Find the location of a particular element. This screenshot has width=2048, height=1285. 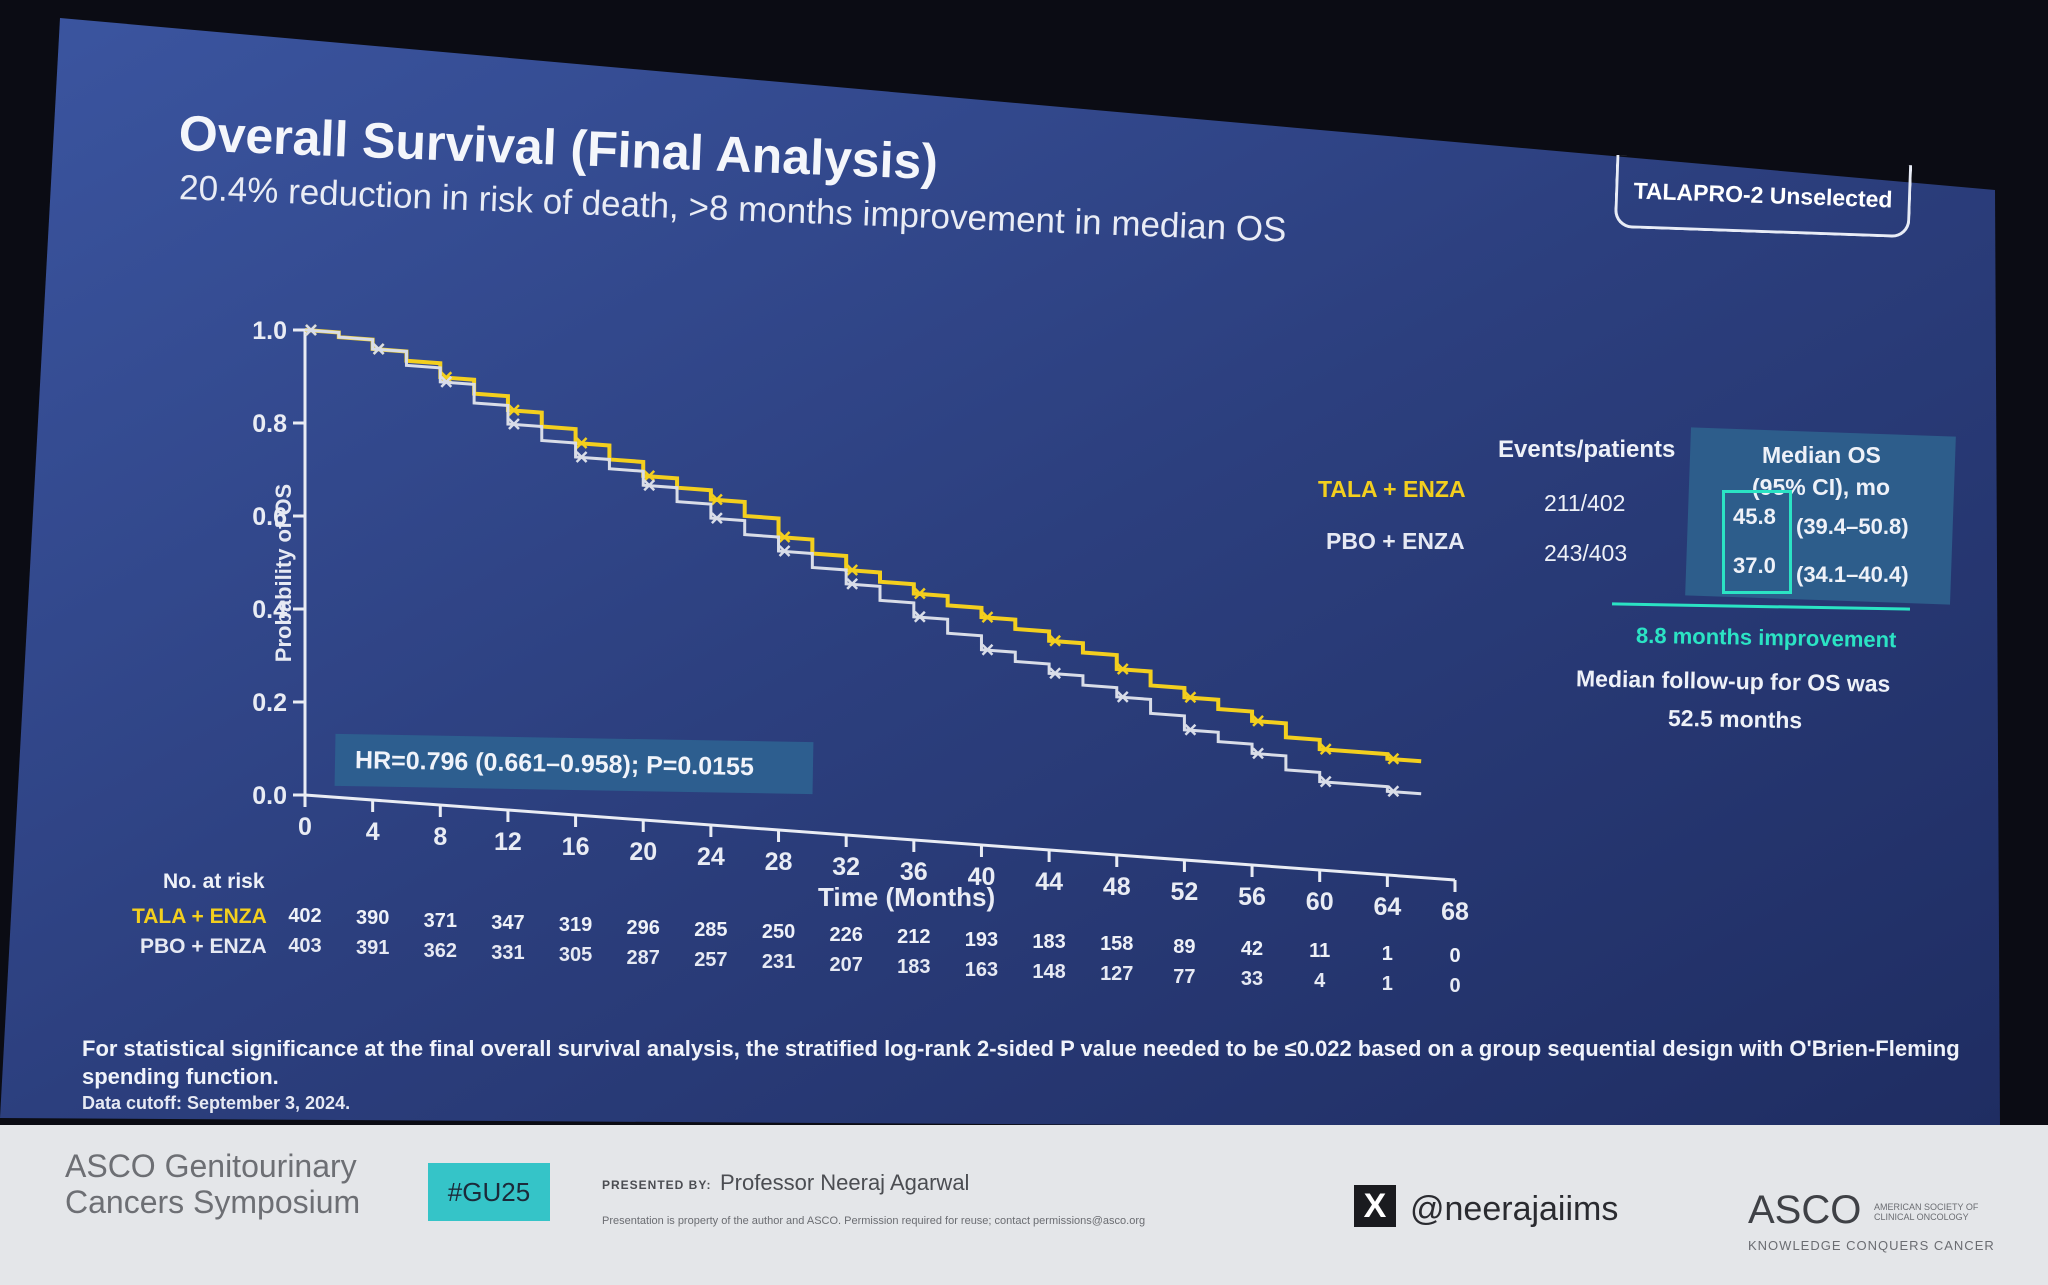

risk-header: No. at risk is located at coordinates (214, 881).